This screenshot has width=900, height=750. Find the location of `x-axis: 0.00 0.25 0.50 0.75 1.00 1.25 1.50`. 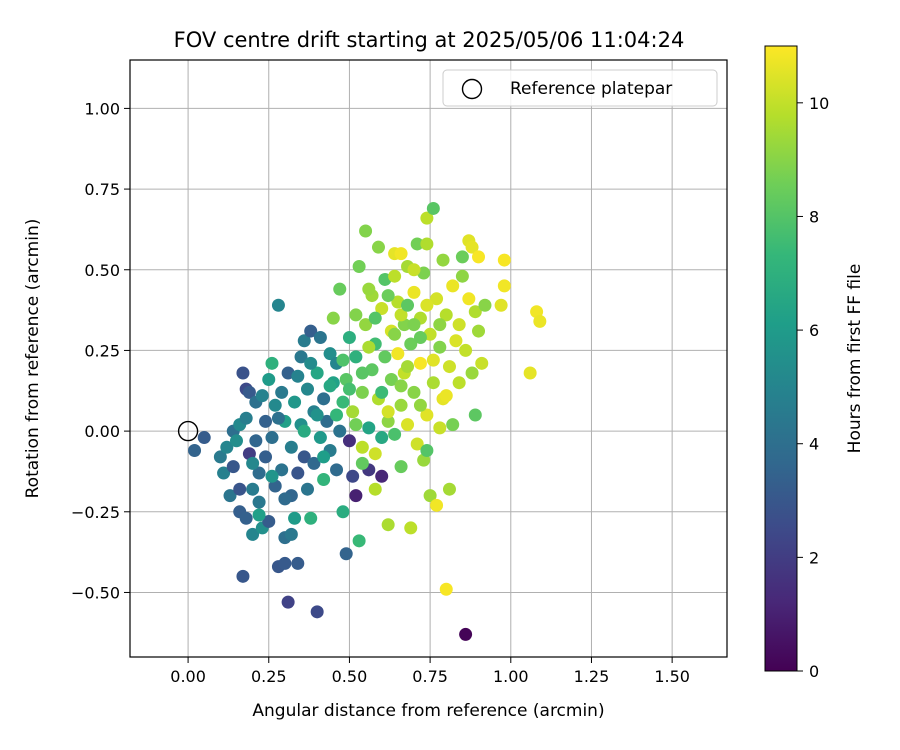

x-axis: 0.00 0.25 0.50 0.75 1.00 1.25 1.50 is located at coordinates (430, 671).